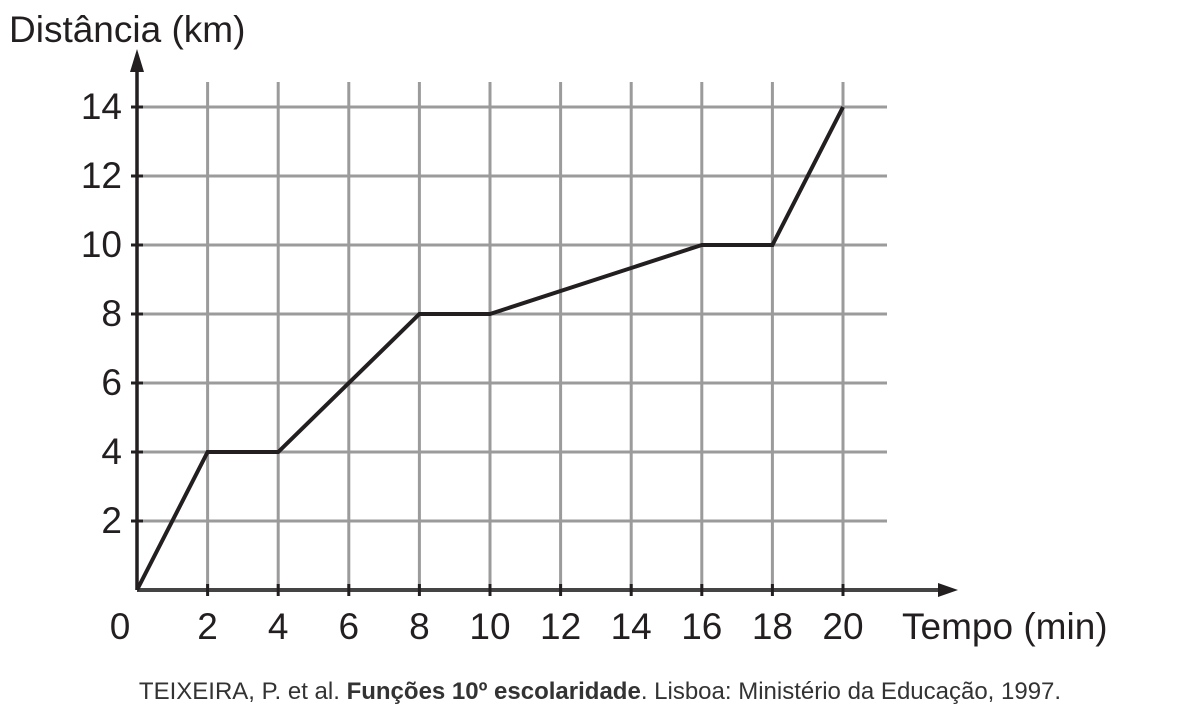 This screenshot has width=1200, height=726. Describe the element at coordinates (843, 626) in the screenshot. I see `x-tick-label: 20` at that location.